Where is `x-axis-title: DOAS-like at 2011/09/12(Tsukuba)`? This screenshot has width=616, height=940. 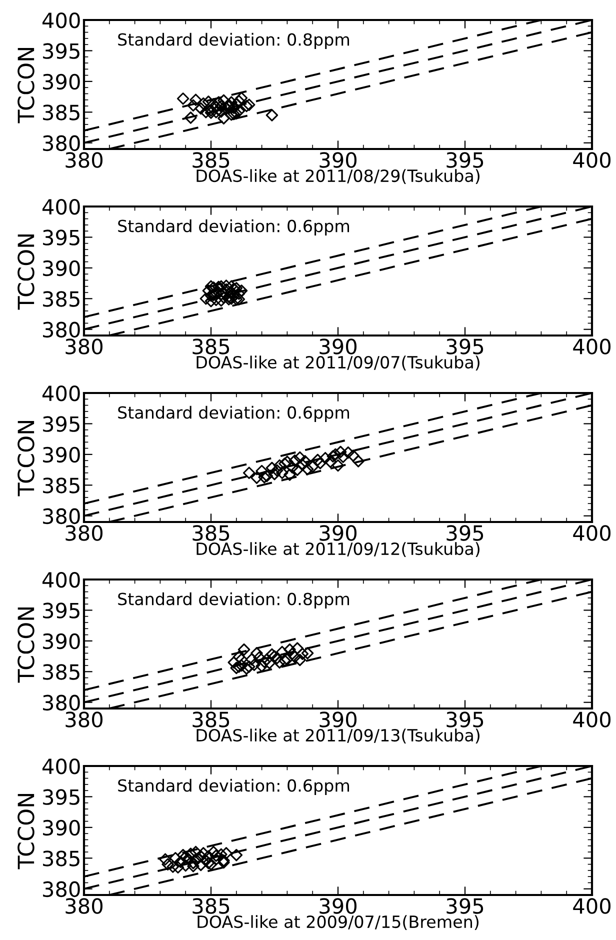
x-axis-title: DOAS-like at 2011/09/12(Tsukuba) is located at coordinates (338, 550).